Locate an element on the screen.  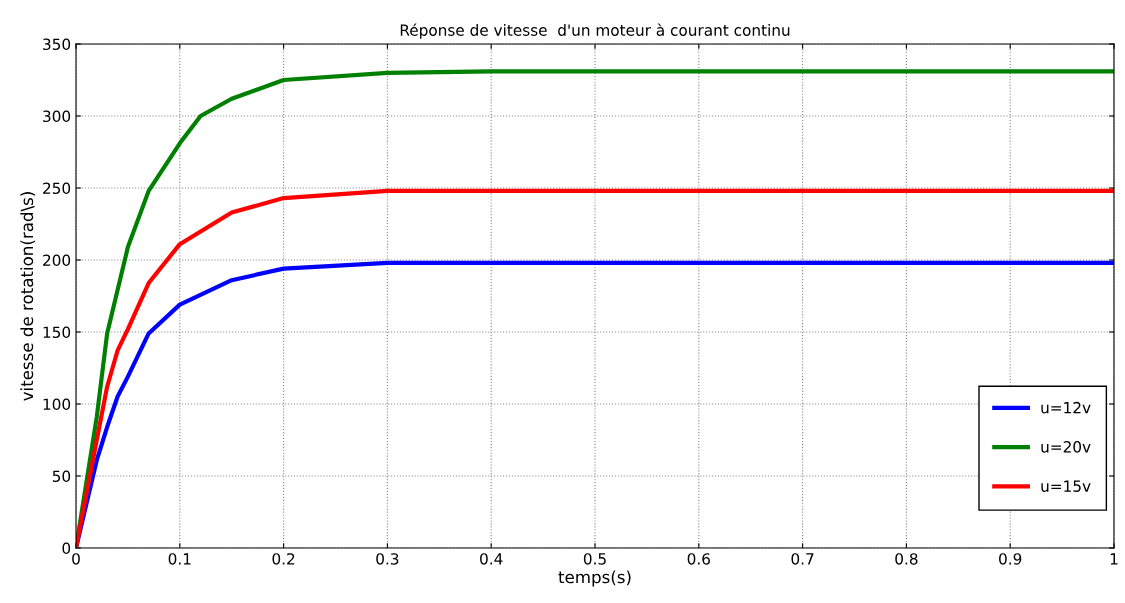
y-tick-label: 150 is located at coordinates (57, 332).